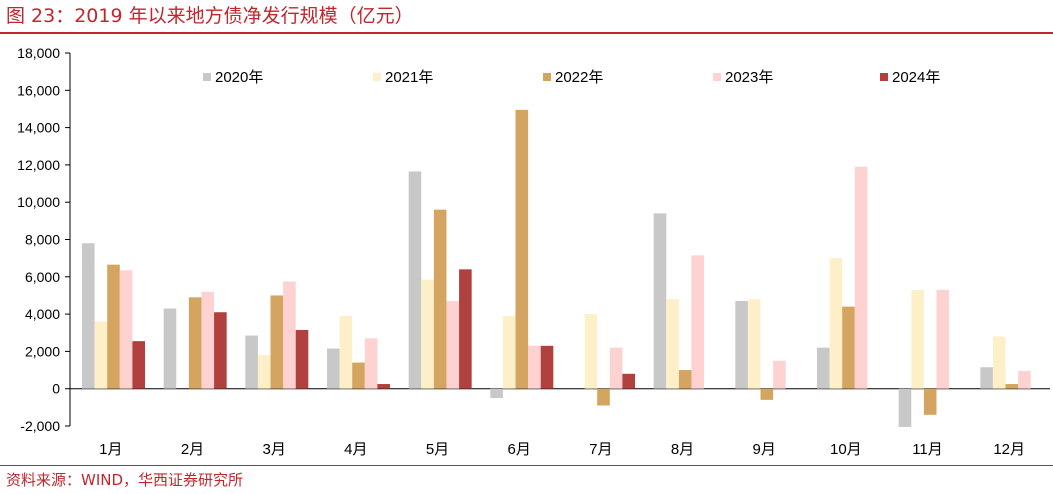  I want to click on bar-2023年-12月, so click(1024, 379).